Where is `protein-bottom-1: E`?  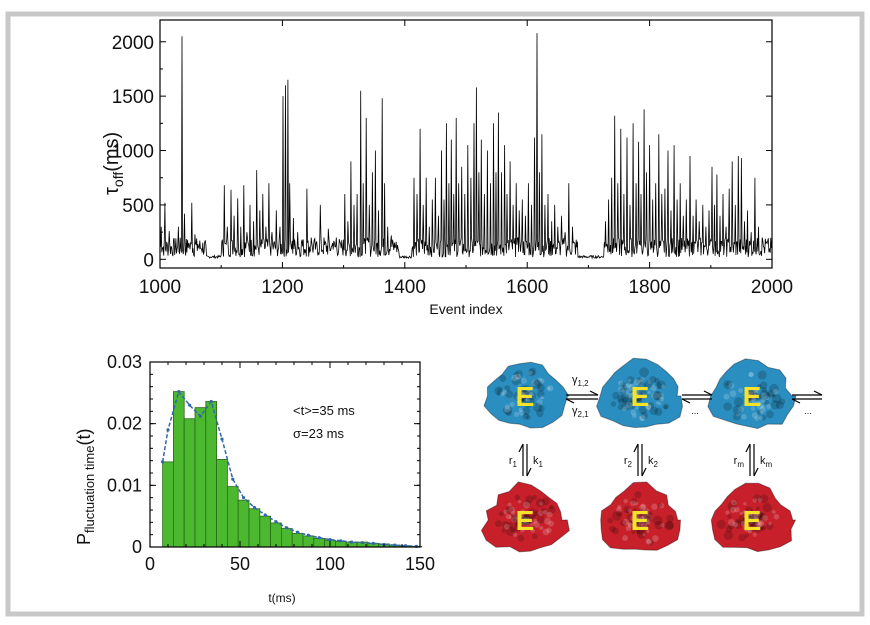
protein-bottom-1: E is located at coordinates (525, 517).